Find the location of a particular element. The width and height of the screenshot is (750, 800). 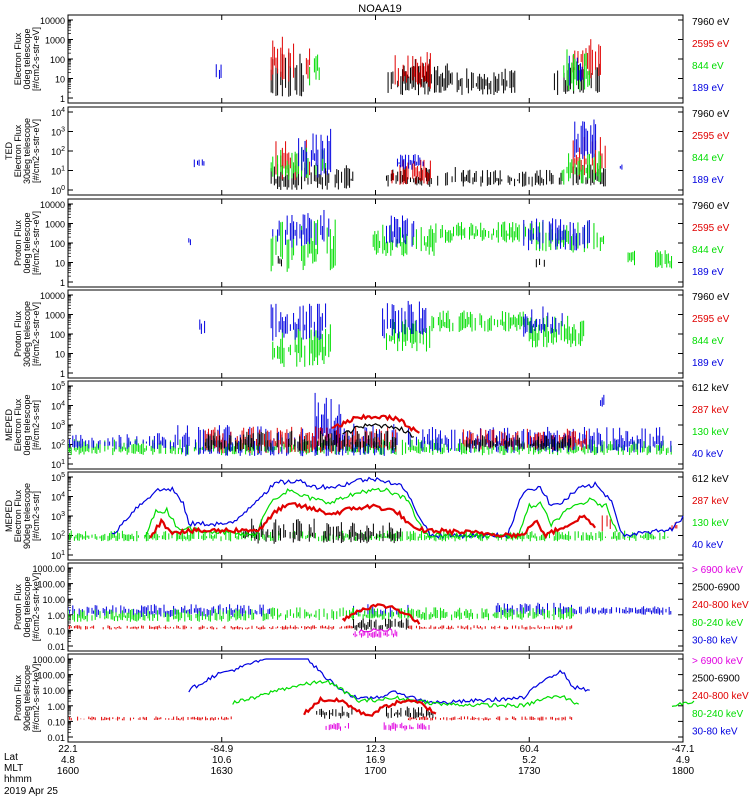

x-tick-label-mlt: 4.9 is located at coordinates (683, 760).